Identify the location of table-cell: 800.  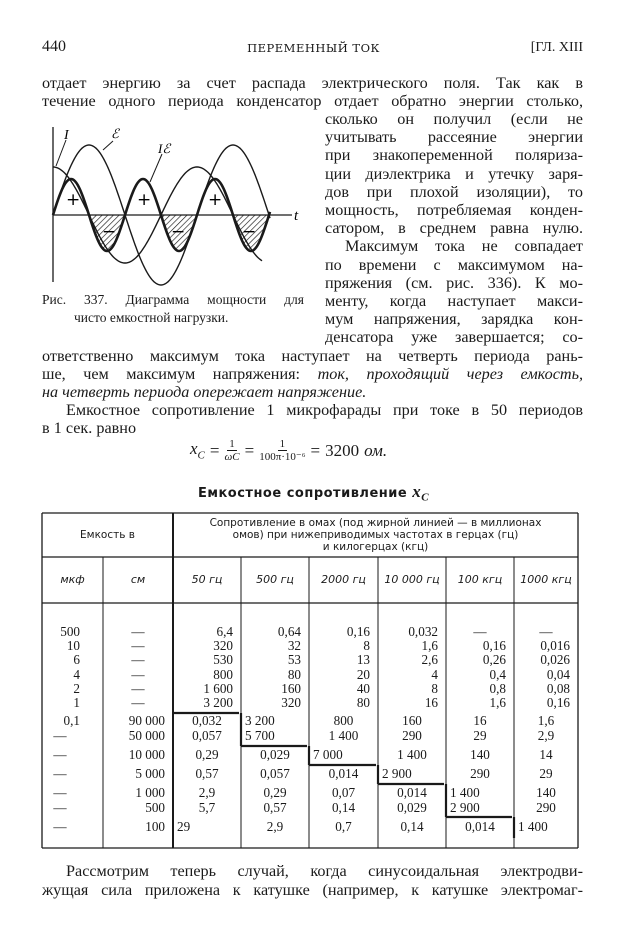
(343, 720).